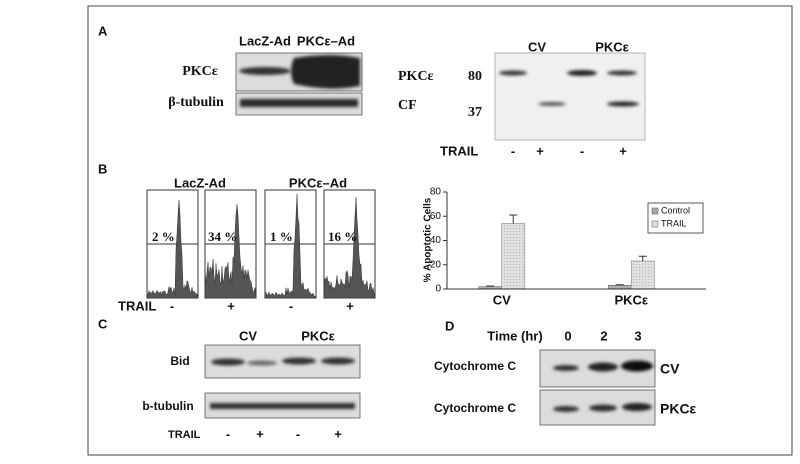  I want to click on marker-label: 80, so click(475, 76).